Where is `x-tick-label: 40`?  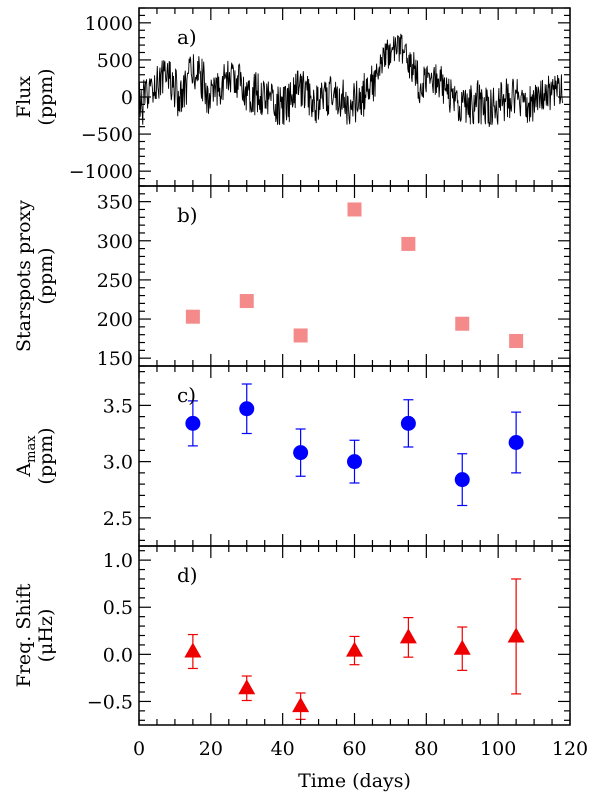 x-tick-label: 40 is located at coordinates (283, 749).